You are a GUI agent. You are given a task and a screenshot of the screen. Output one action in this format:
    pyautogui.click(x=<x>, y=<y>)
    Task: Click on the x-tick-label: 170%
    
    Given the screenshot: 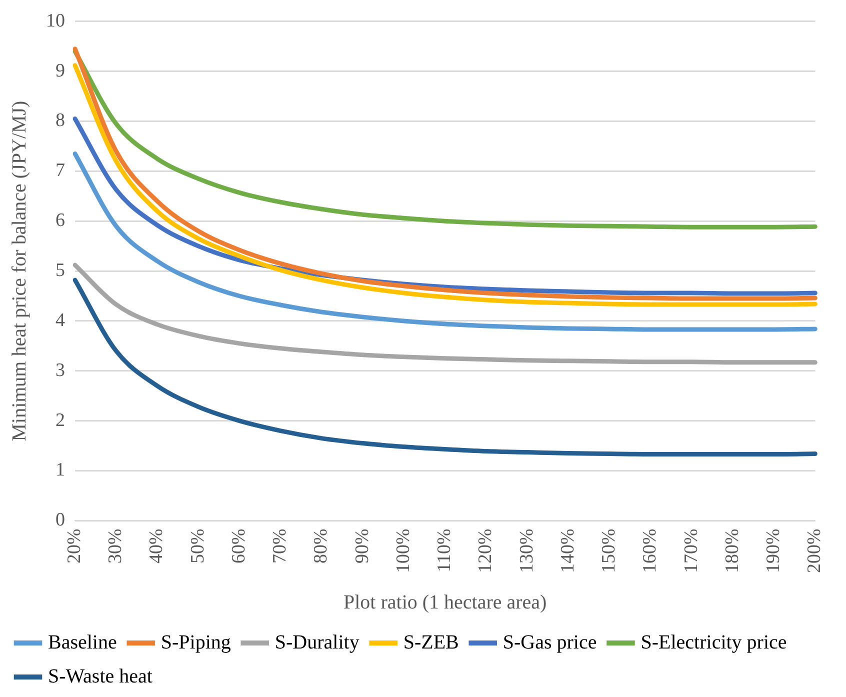 What is the action you would take?
    pyautogui.click(x=691, y=550)
    